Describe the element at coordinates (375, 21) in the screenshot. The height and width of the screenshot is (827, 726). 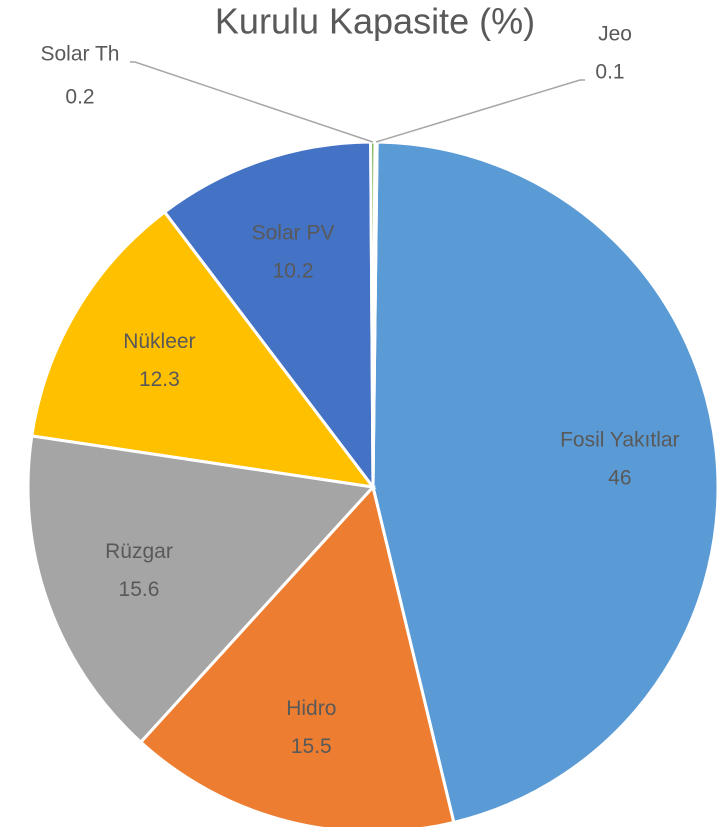
I see `chart-title: Kurulu Kapasite (%)` at that location.